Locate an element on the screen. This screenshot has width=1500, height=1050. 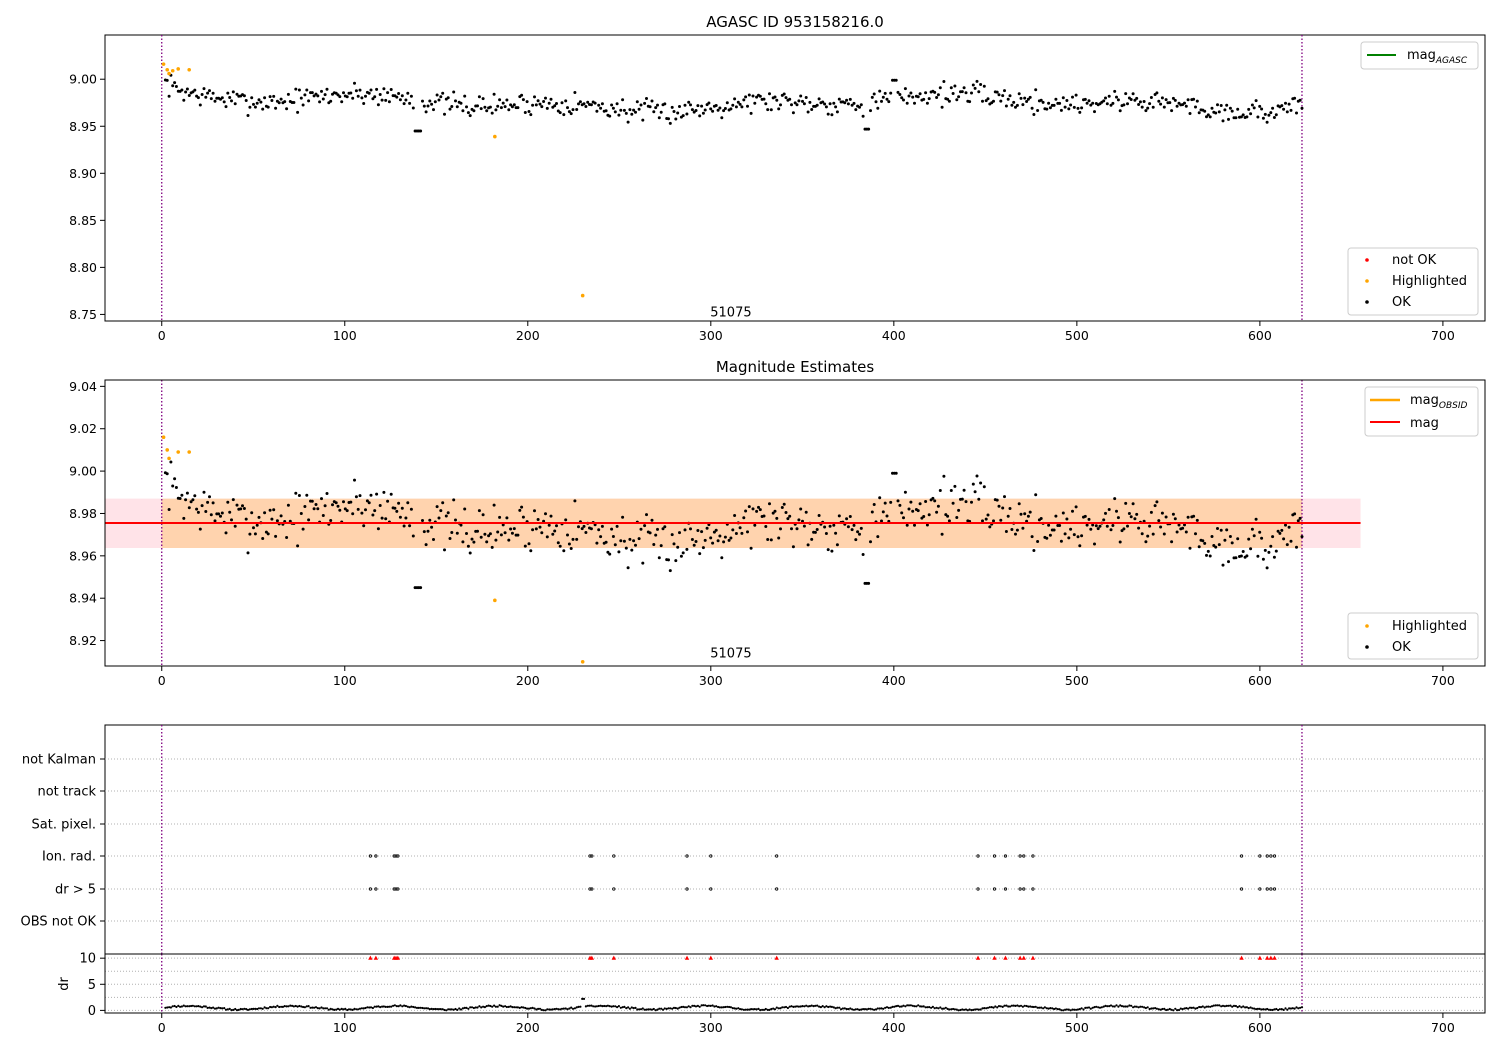
dr-y-tick-label: 0 is located at coordinates (92, 1011).